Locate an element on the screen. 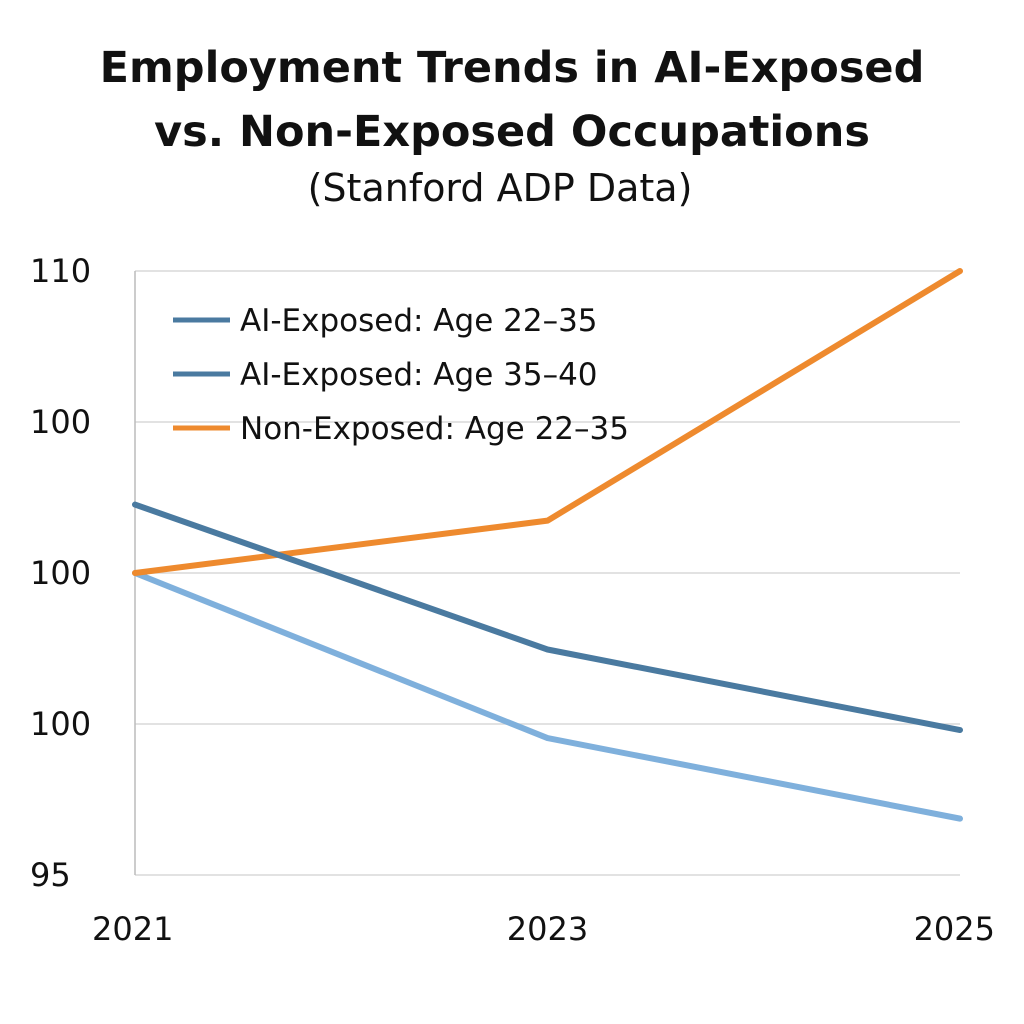  chart-title-line-1: Employment Trends in AI-Exposed is located at coordinates (512, 68).